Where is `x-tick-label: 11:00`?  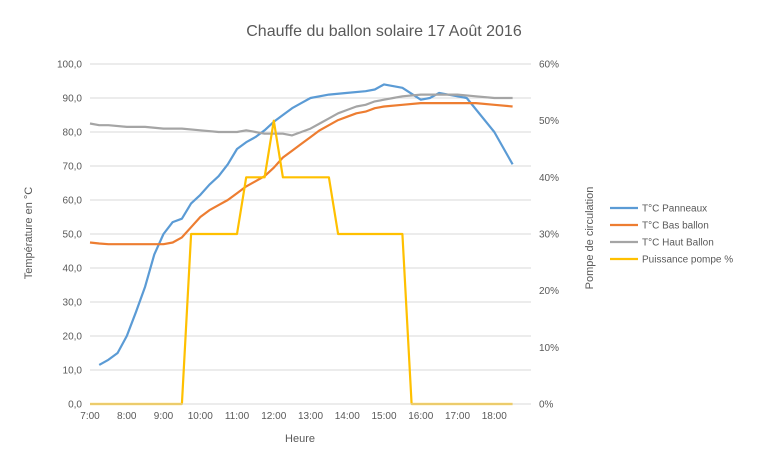 x-tick-label: 11:00 is located at coordinates (237, 416).